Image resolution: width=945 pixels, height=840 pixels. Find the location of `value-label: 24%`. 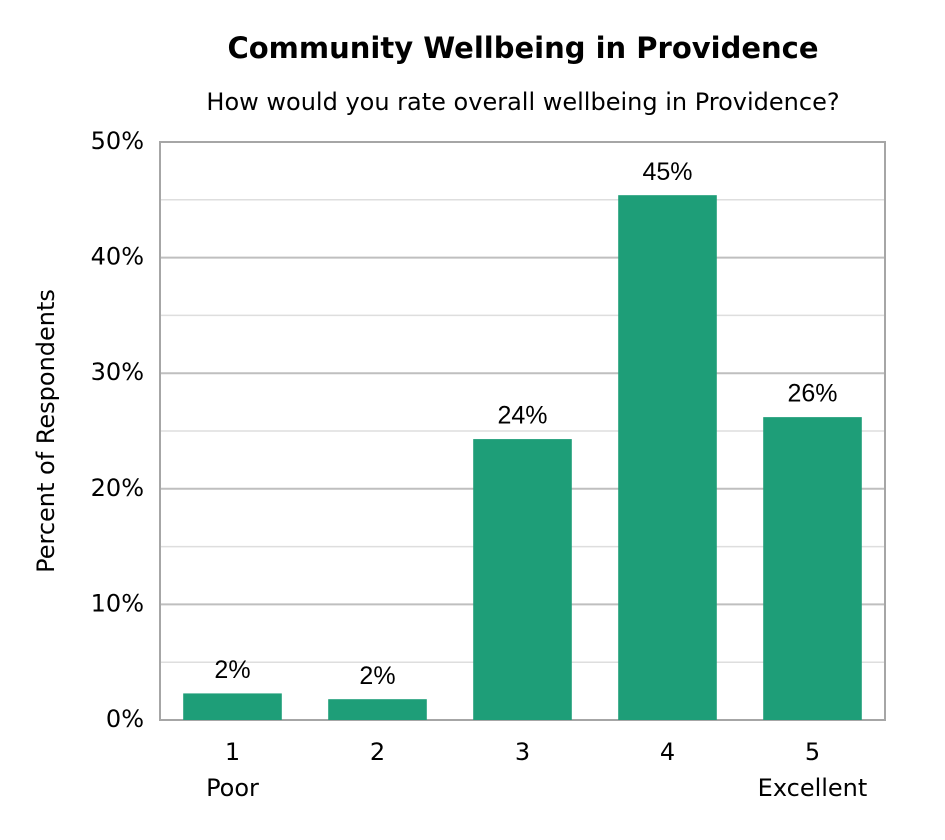

value-label: 24% is located at coordinates (522, 416).